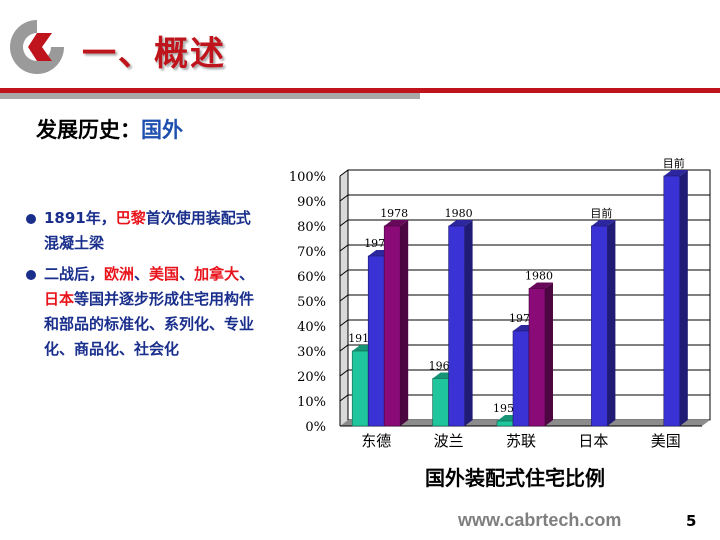 The height and width of the screenshot is (540, 720). What do you see at coordinates (311, 352) in the screenshot?
I see `y-tick-label: 30%` at bounding box center [311, 352].